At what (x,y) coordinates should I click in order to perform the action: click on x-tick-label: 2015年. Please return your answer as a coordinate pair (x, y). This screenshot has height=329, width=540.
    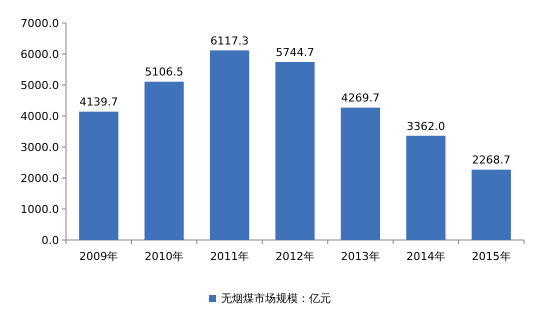
    Looking at the image, I should click on (491, 256).